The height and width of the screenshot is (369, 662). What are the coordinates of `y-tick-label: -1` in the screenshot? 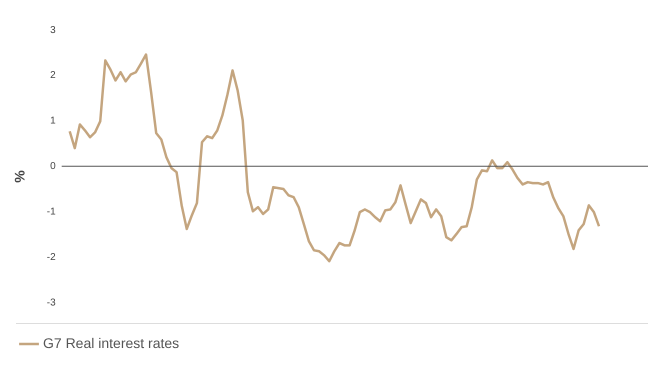 It's located at (51, 212).